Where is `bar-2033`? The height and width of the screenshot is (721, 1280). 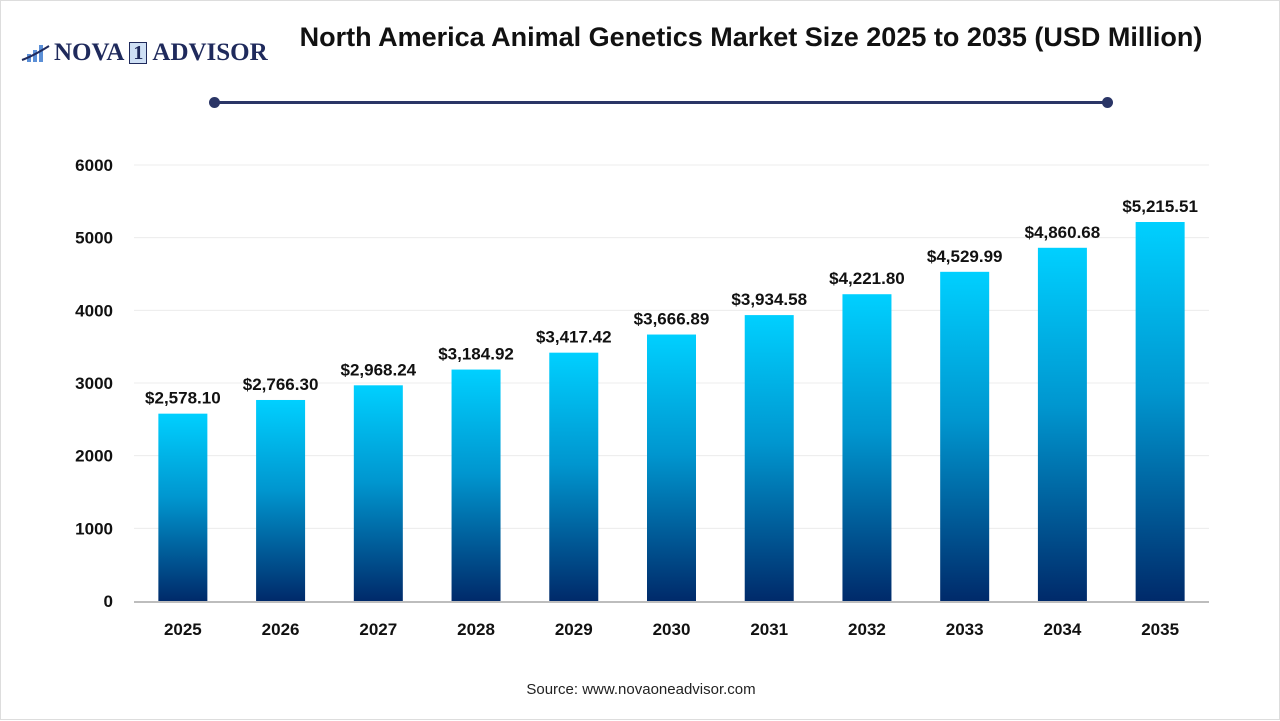 bar-2033 is located at coordinates (965, 436).